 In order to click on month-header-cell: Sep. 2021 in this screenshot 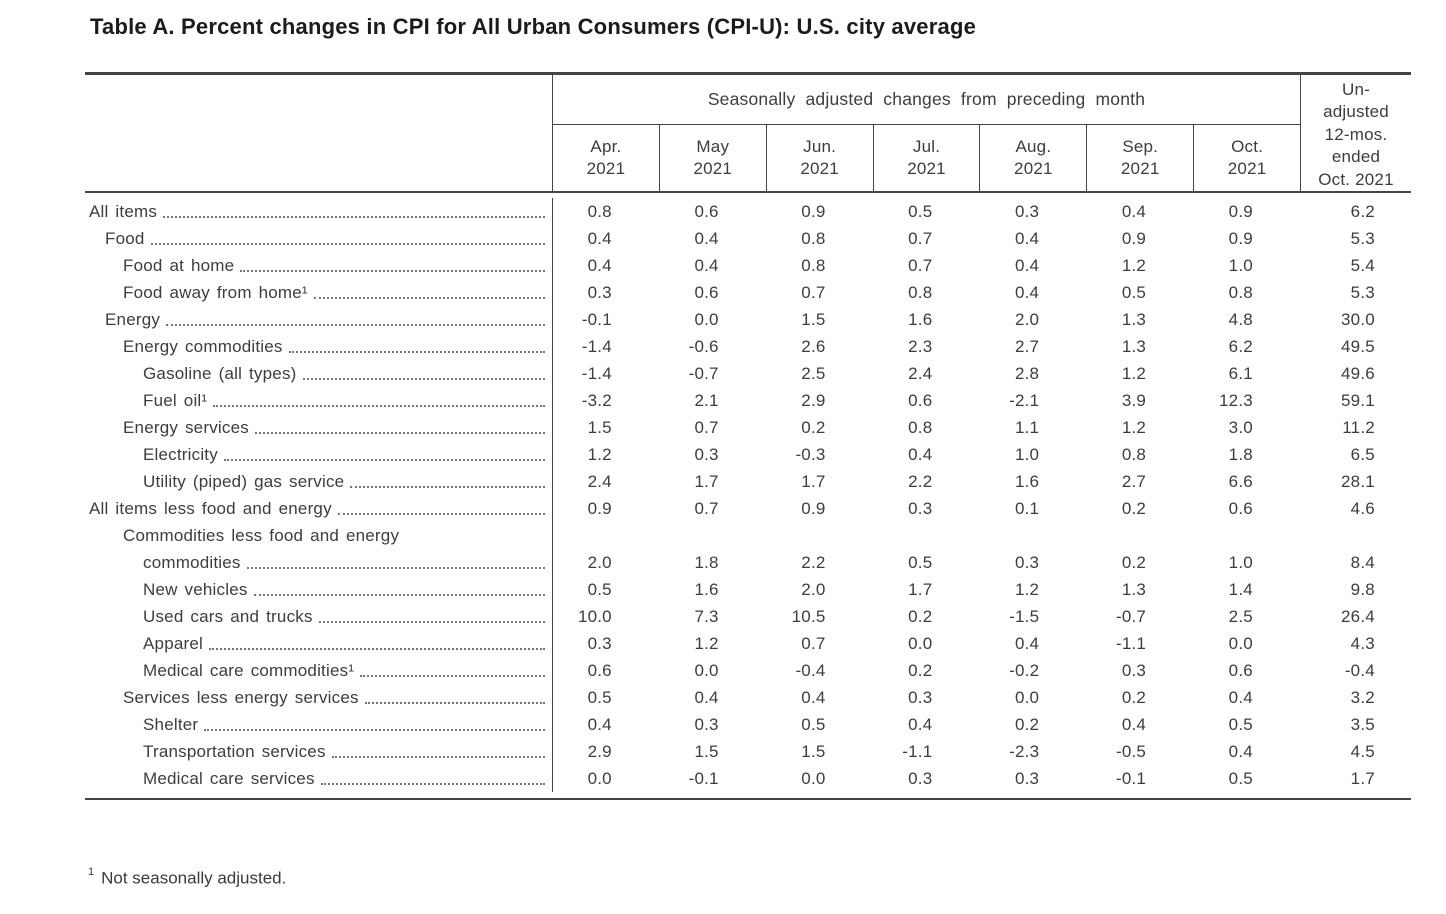, I will do `click(1141, 158)`.